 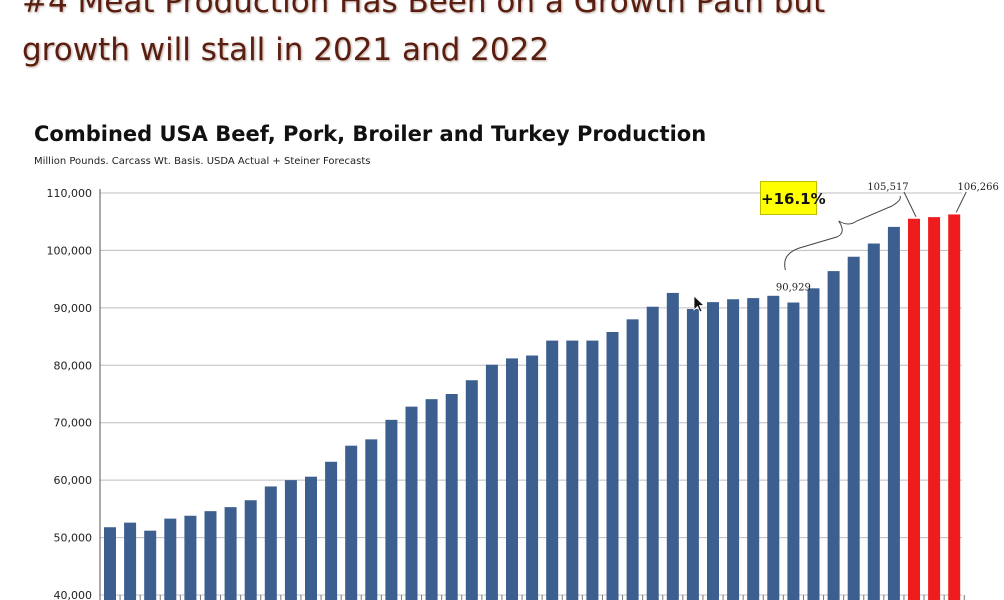 What do you see at coordinates (73, 480) in the screenshot?
I see `y-tick-label: 60,000` at bounding box center [73, 480].